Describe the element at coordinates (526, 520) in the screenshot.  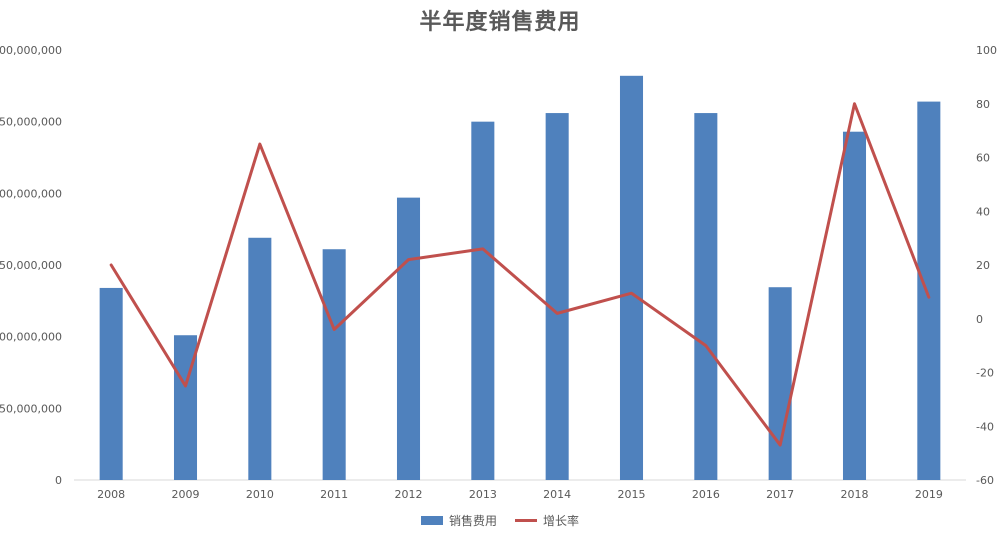
I see `legend-swatch-line` at that location.